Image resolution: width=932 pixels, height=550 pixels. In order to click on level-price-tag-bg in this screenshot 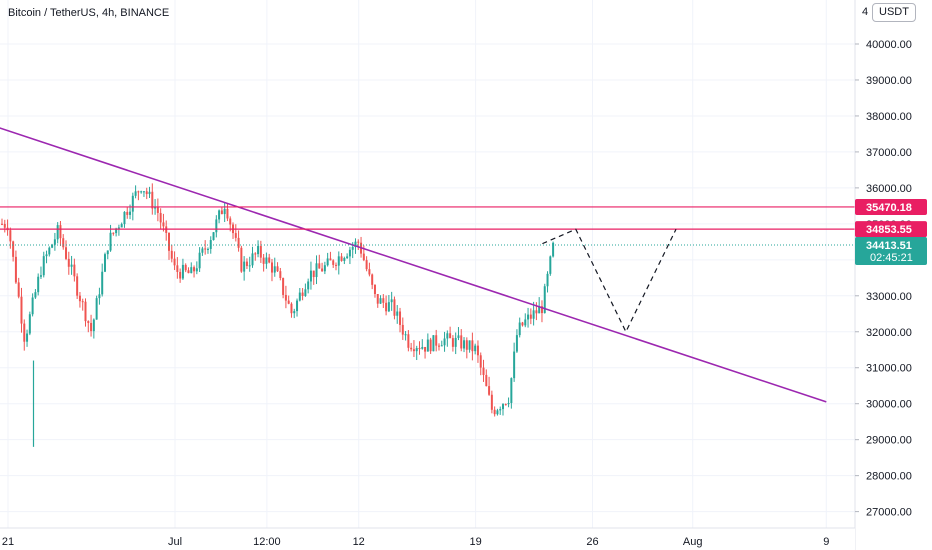, I will do `click(891, 206)`.